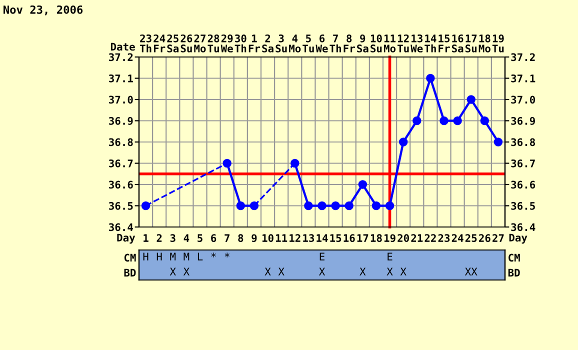 This screenshot has width=578, height=350. What do you see at coordinates (187, 238) in the screenshot?
I see `x-tick-label: 4` at bounding box center [187, 238].